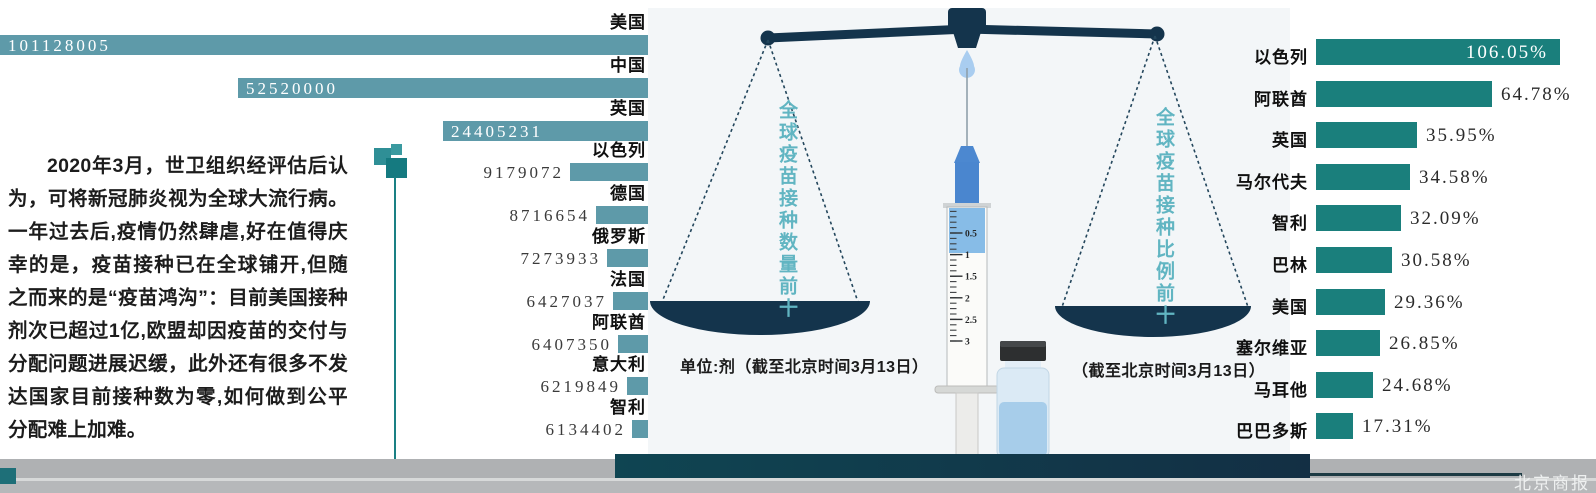 The height and width of the screenshot is (493, 1596). What do you see at coordinates (1281, 99) in the screenshot?
I see `ratio-chart-category-label: 阿联酋` at bounding box center [1281, 99].